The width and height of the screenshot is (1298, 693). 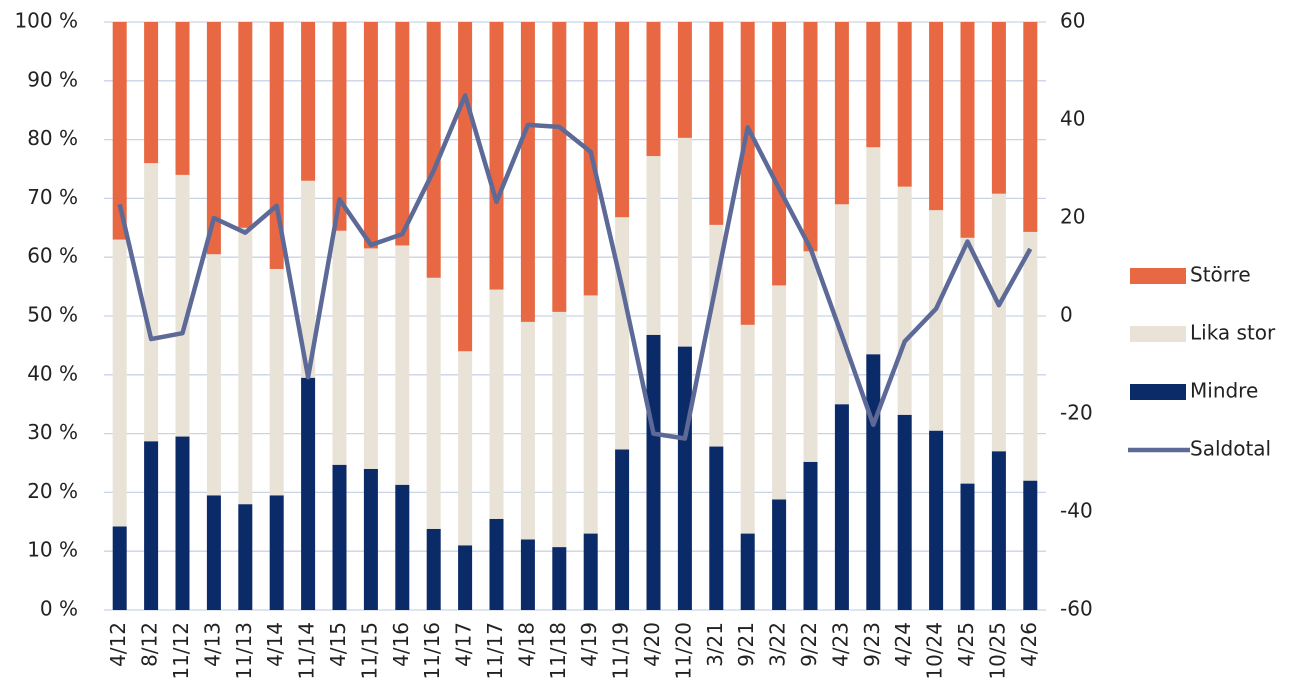 What do you see at coordinates (872, 644) in the screenshot?
I see `x-tick-label: 9/23` at bounding box center [872, 644].